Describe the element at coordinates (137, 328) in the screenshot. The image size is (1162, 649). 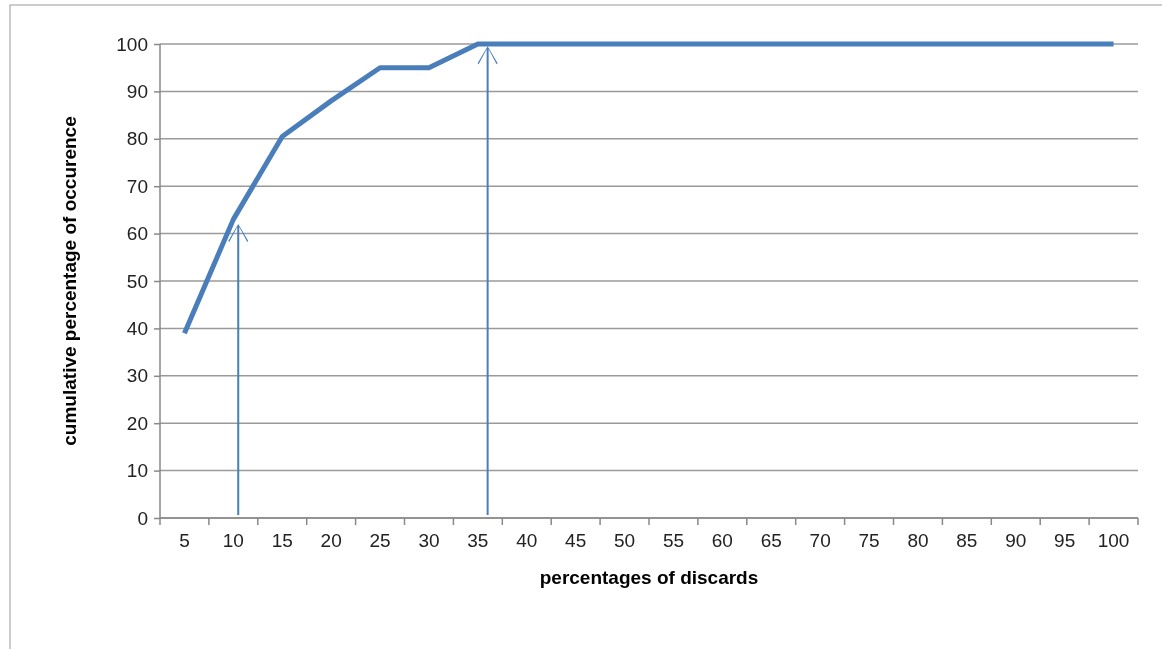
I see `y-tick-label: 40` at that location.